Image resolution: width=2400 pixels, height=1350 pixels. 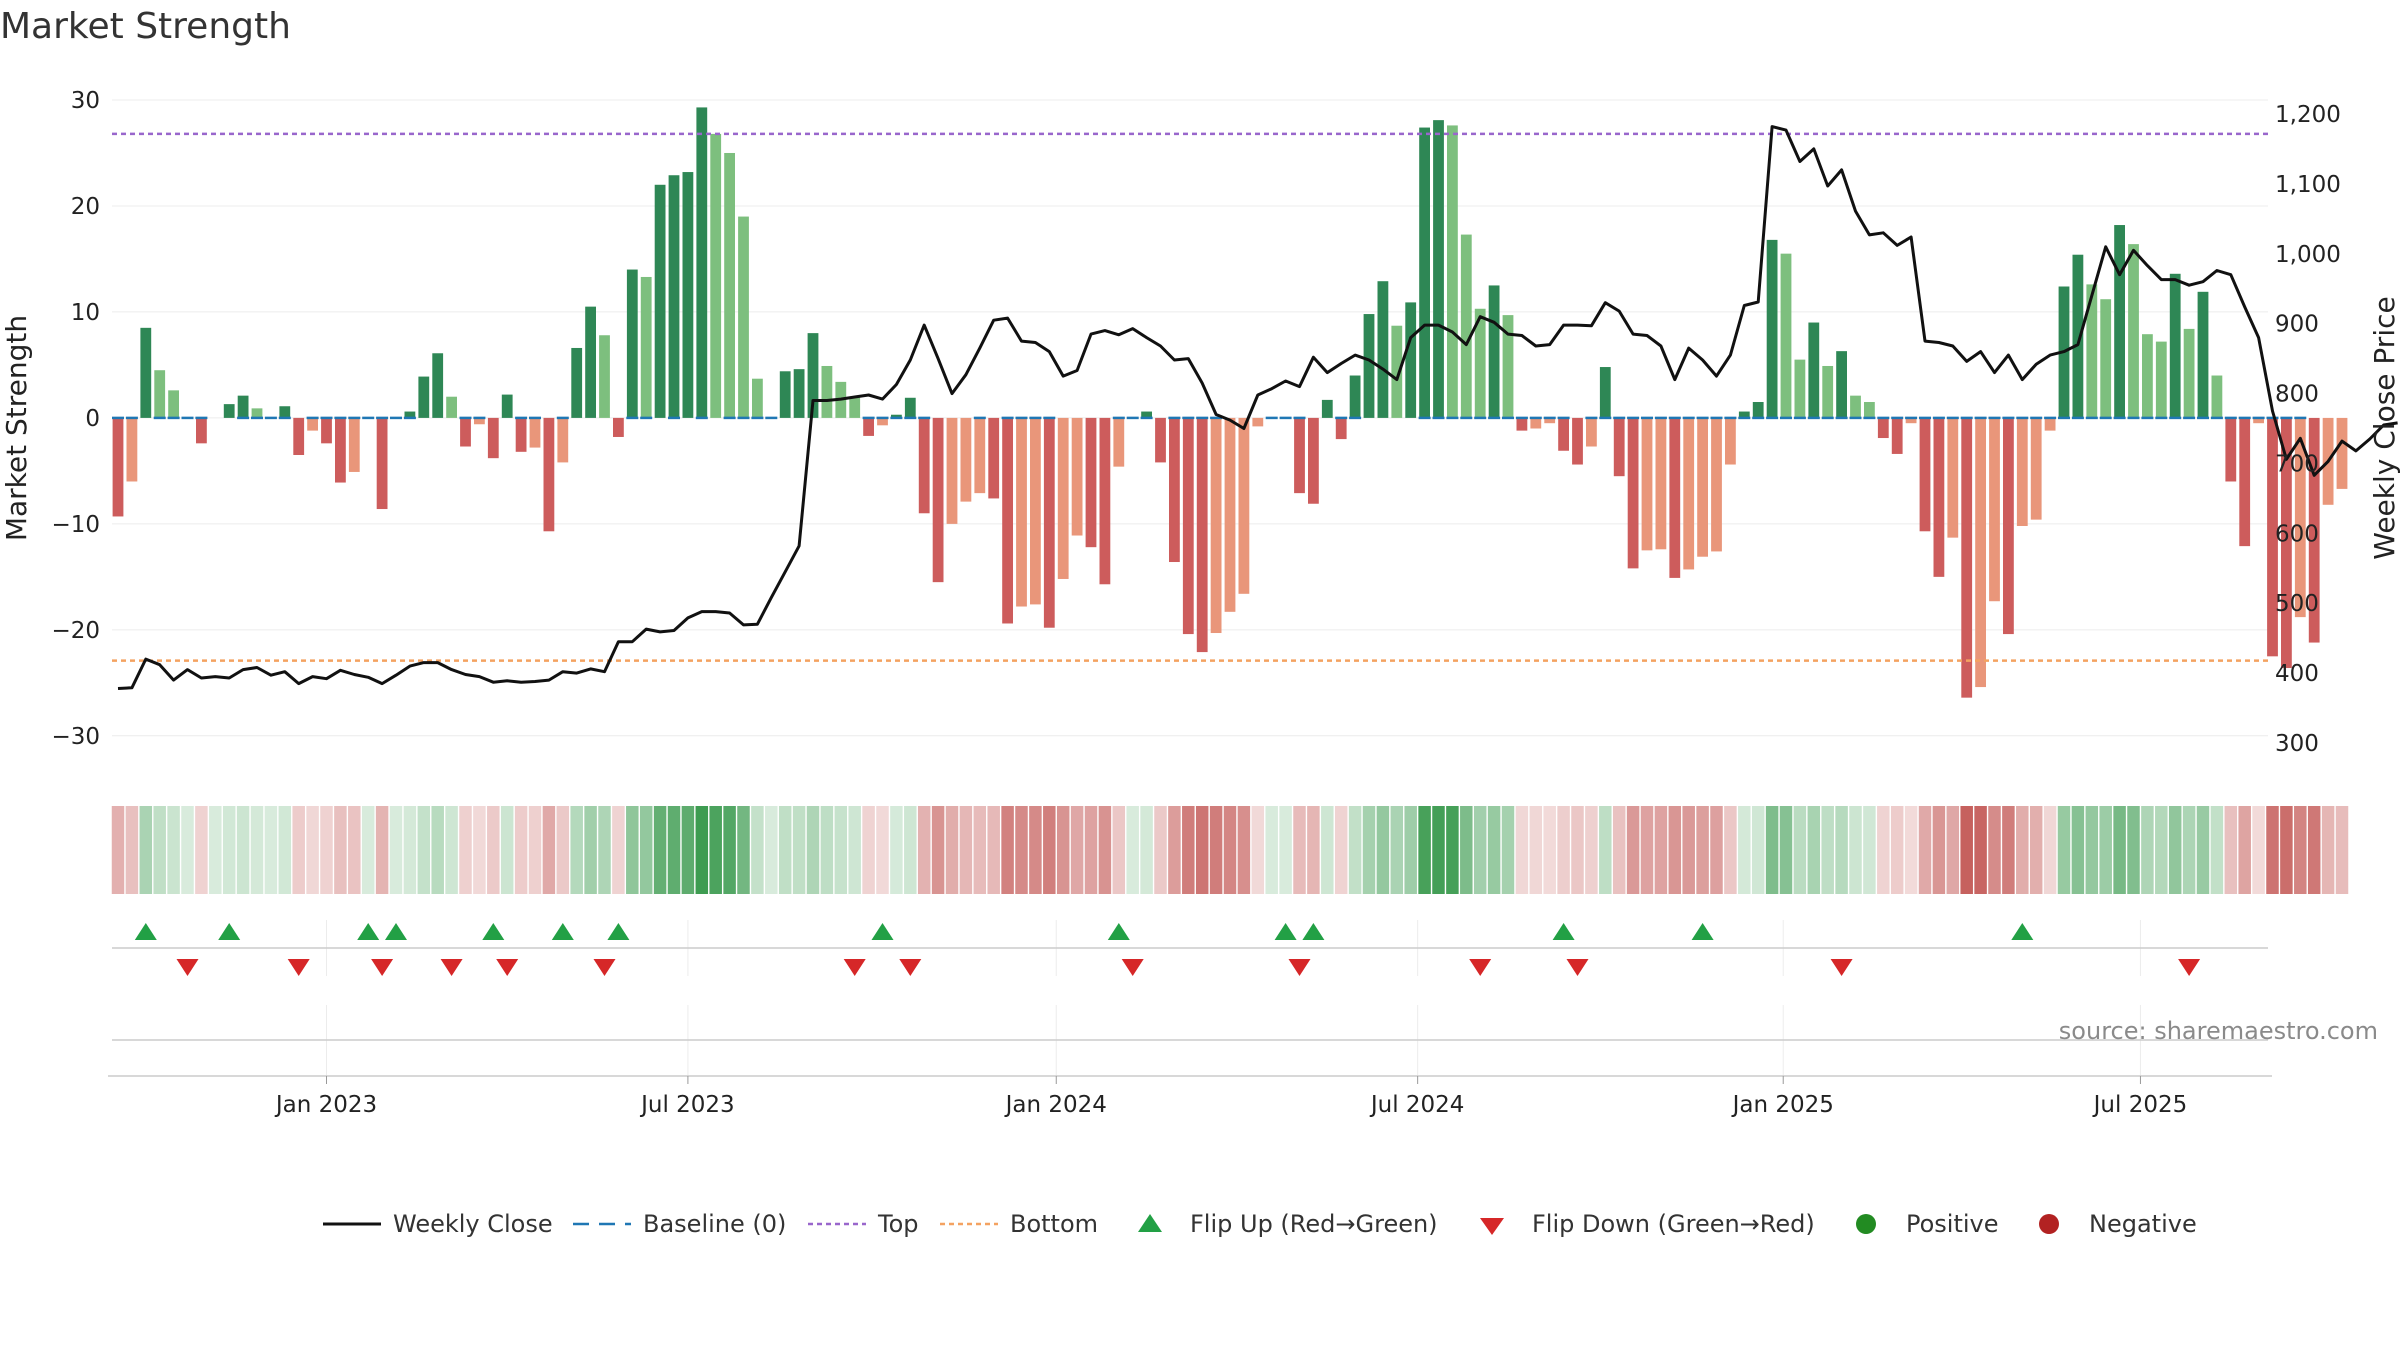 What do you see at coordinates (1230, 850) in the screenshot?
I see `strength-heat-strip` at bounding box center [1230, 850].